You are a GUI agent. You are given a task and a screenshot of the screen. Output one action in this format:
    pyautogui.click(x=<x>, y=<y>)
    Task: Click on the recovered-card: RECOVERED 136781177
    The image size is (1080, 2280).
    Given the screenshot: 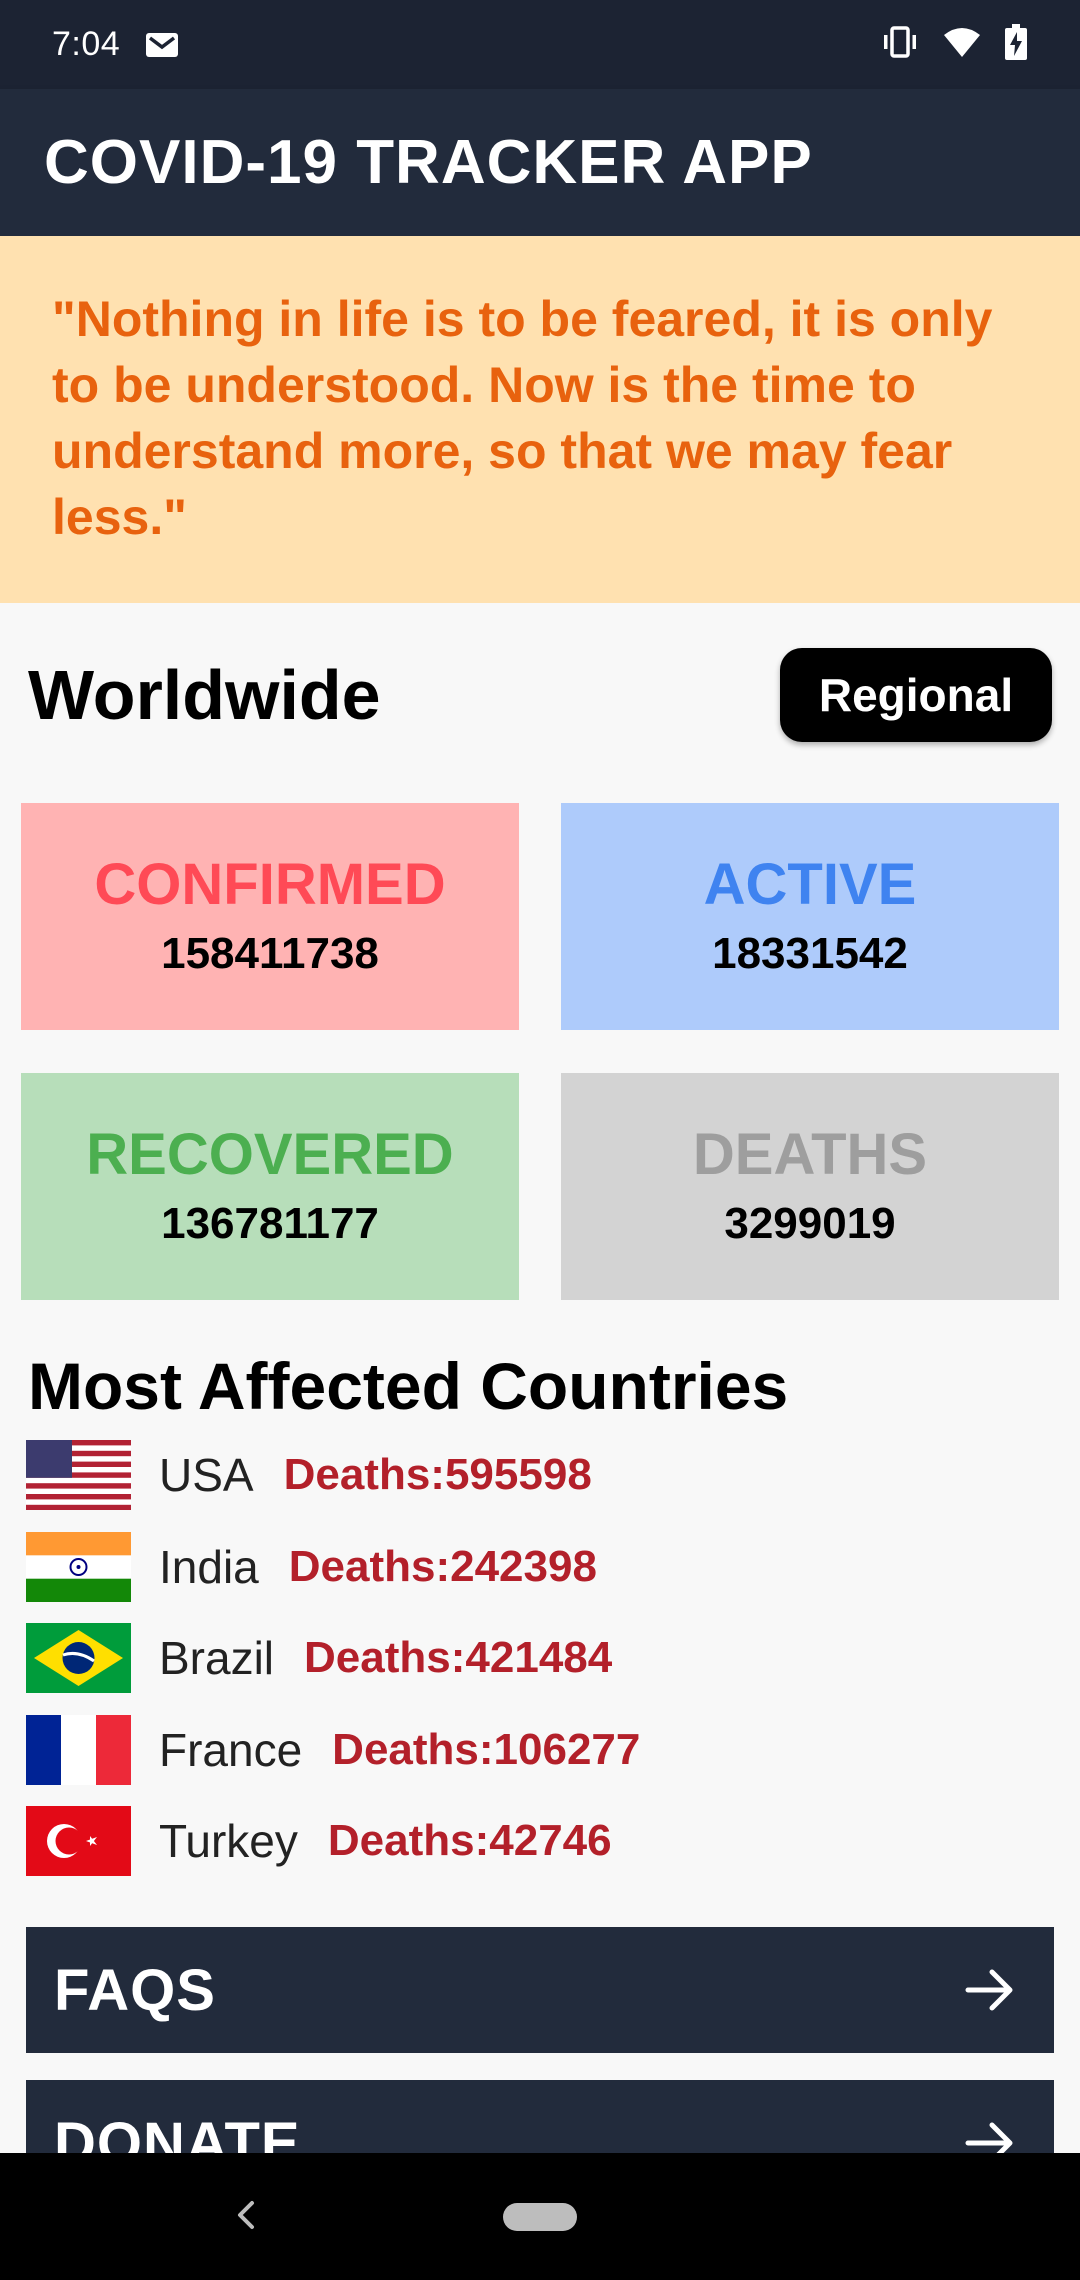 What is the action you would take?
    pyautogui.click(x=270, y=1186)
    